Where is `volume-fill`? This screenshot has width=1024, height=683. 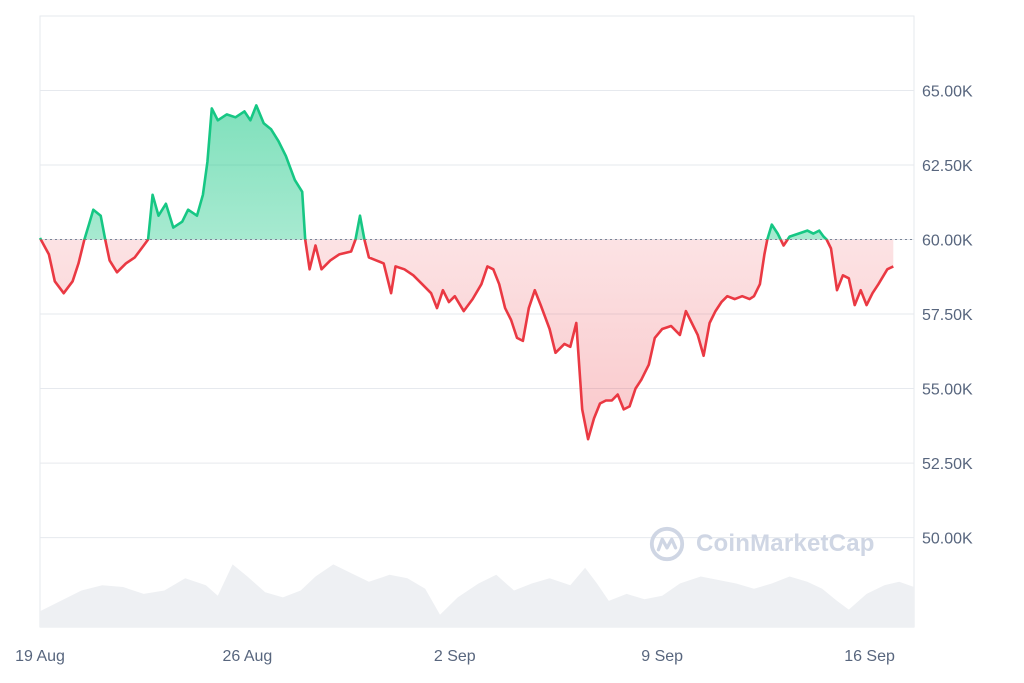
volume-fill is located at coordinates (477, 595).